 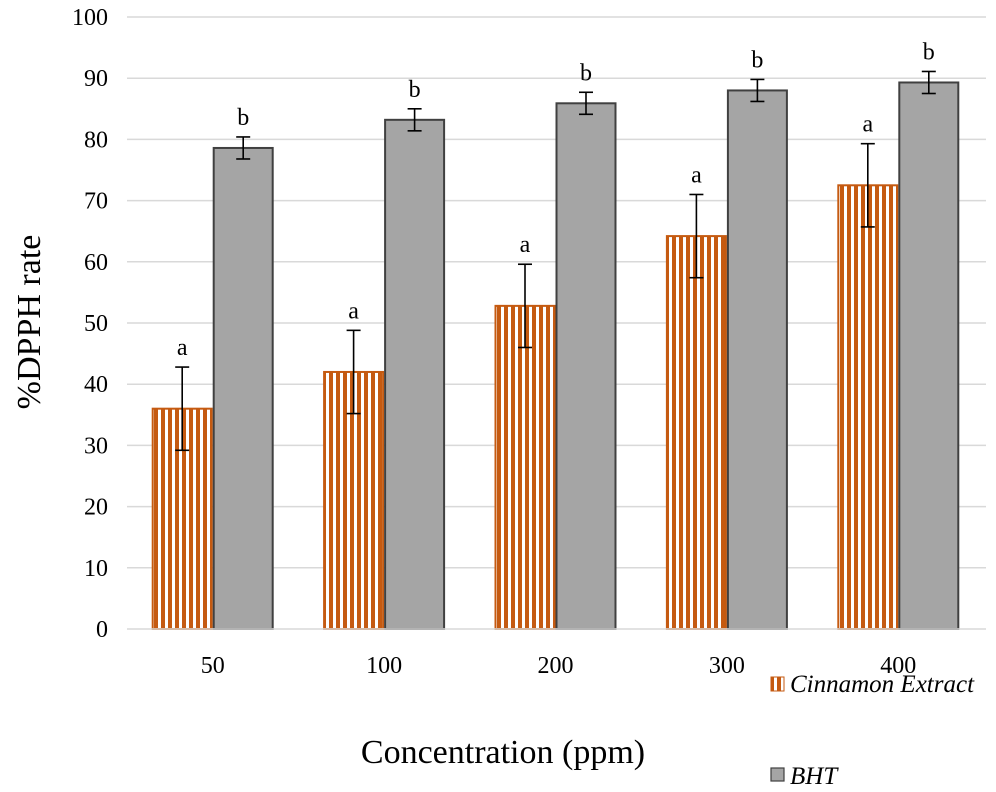 I want to click on legend-swatch-bht, so click(x=777, y=774).